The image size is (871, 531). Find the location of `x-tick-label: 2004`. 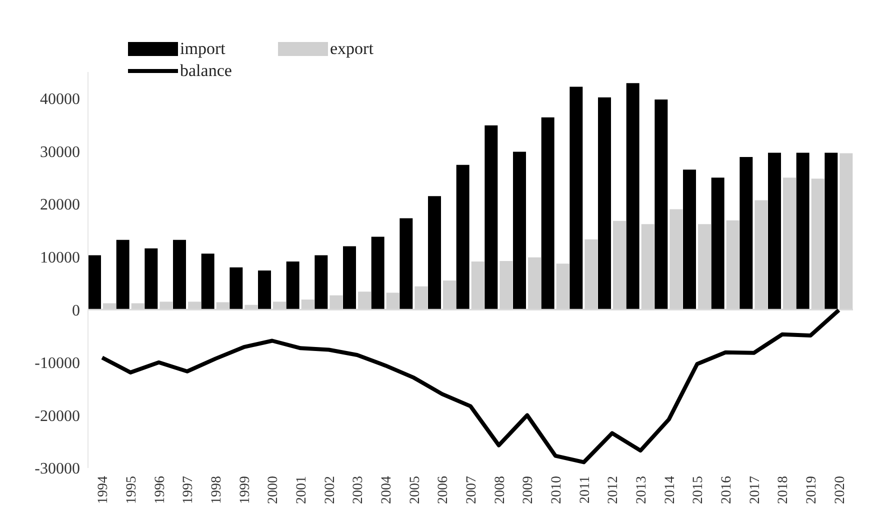

x-tick-label: 2004 is located at coordinates (386, 490).